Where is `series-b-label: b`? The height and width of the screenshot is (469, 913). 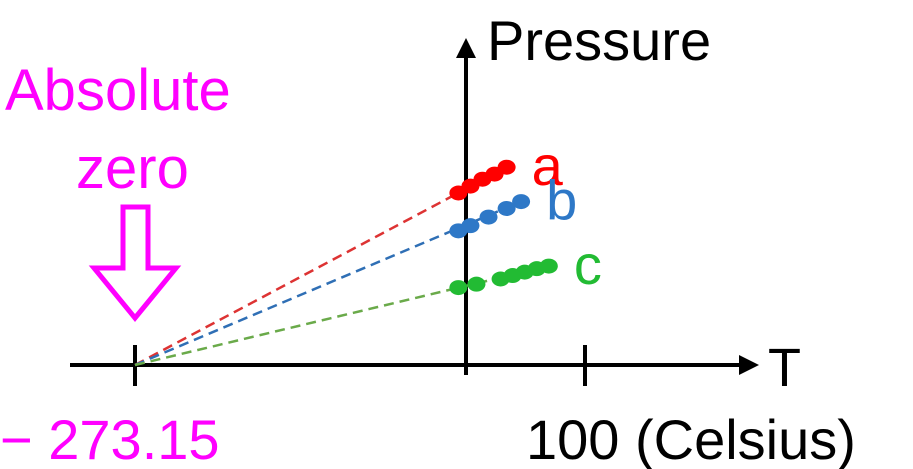
series-b-label: b is located at coordinates (561, 200).